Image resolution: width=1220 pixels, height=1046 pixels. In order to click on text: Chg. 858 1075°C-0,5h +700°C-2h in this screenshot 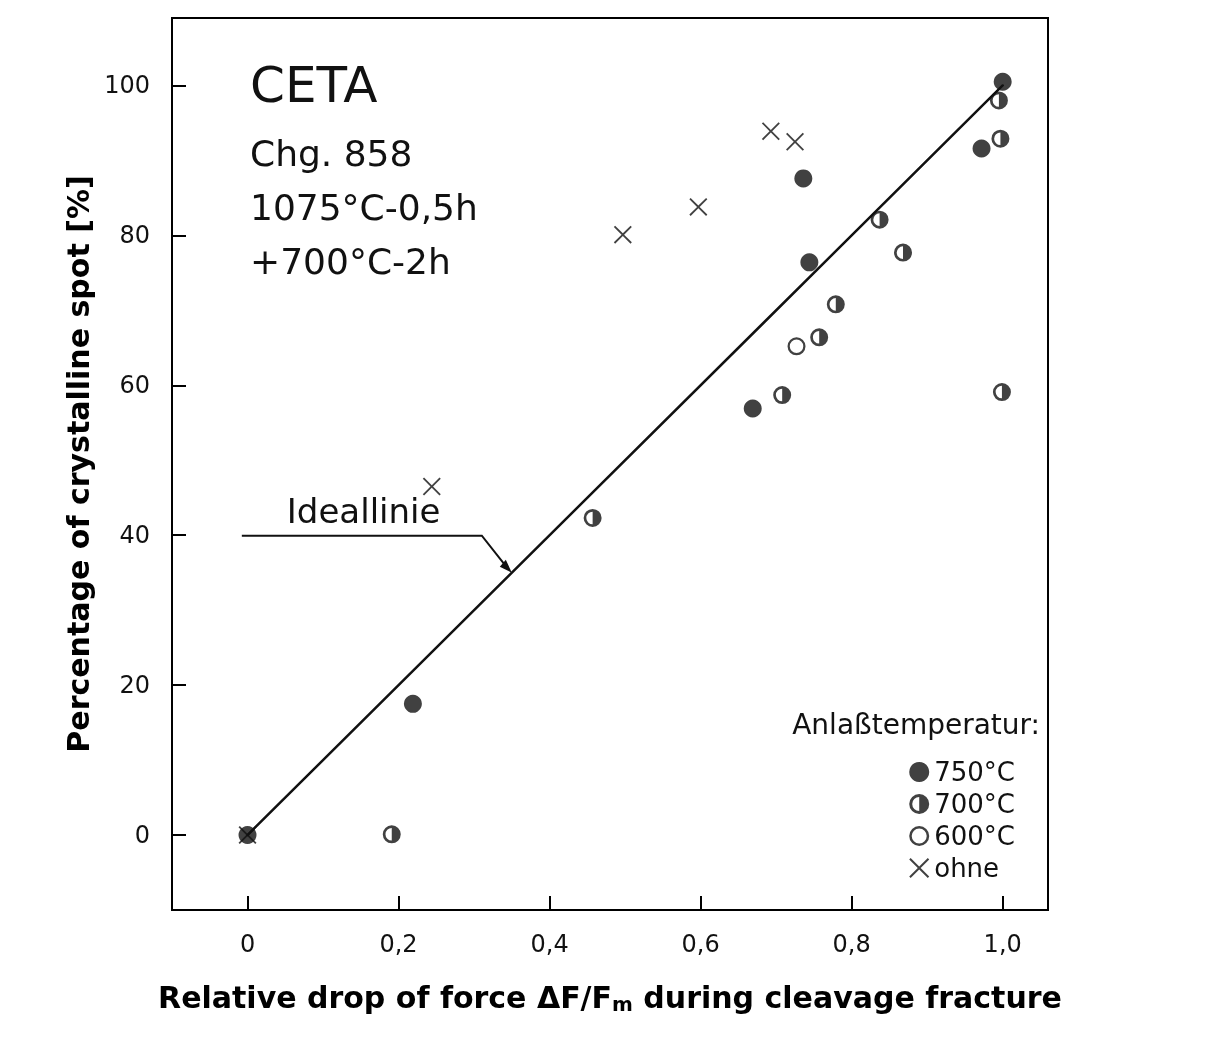, I will do `click(364, 207)`.